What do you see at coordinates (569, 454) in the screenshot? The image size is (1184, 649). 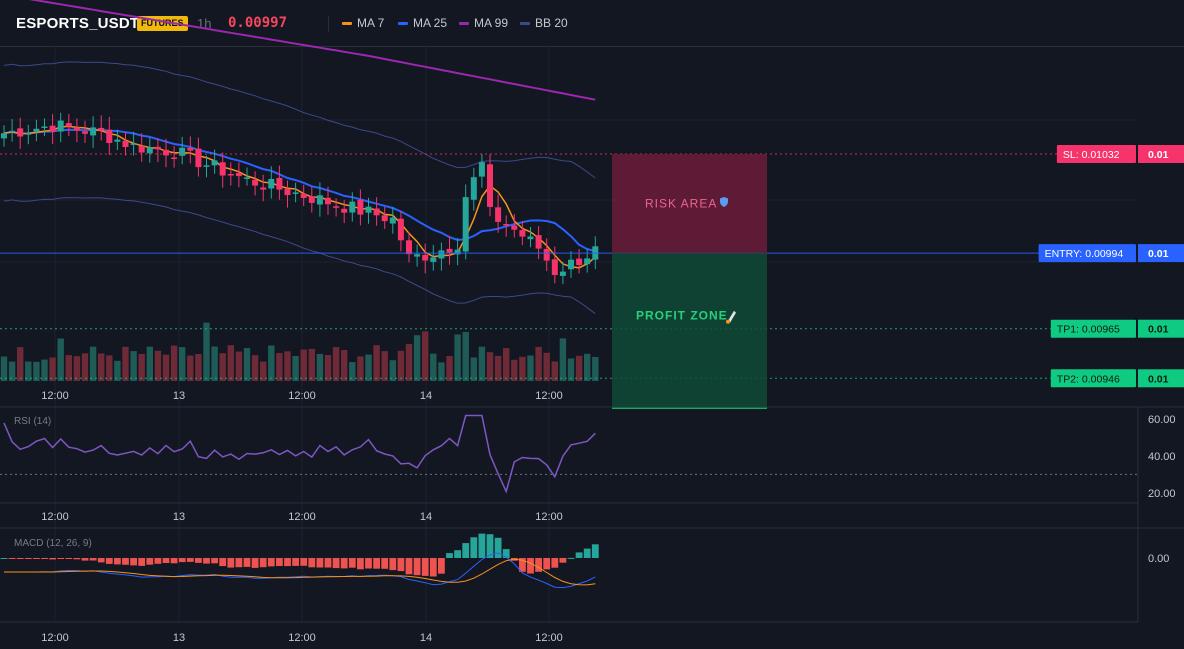 I see `rsi-line` at bounding box center [569, 454].